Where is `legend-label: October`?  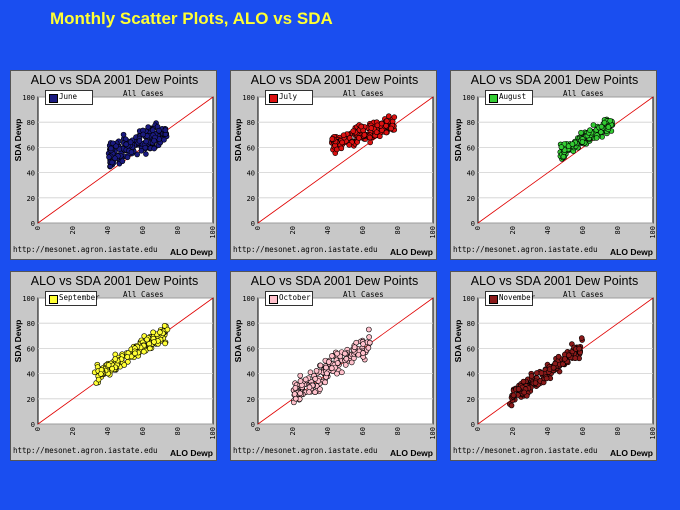 legend-label: October is located at coordinates (295, 297).